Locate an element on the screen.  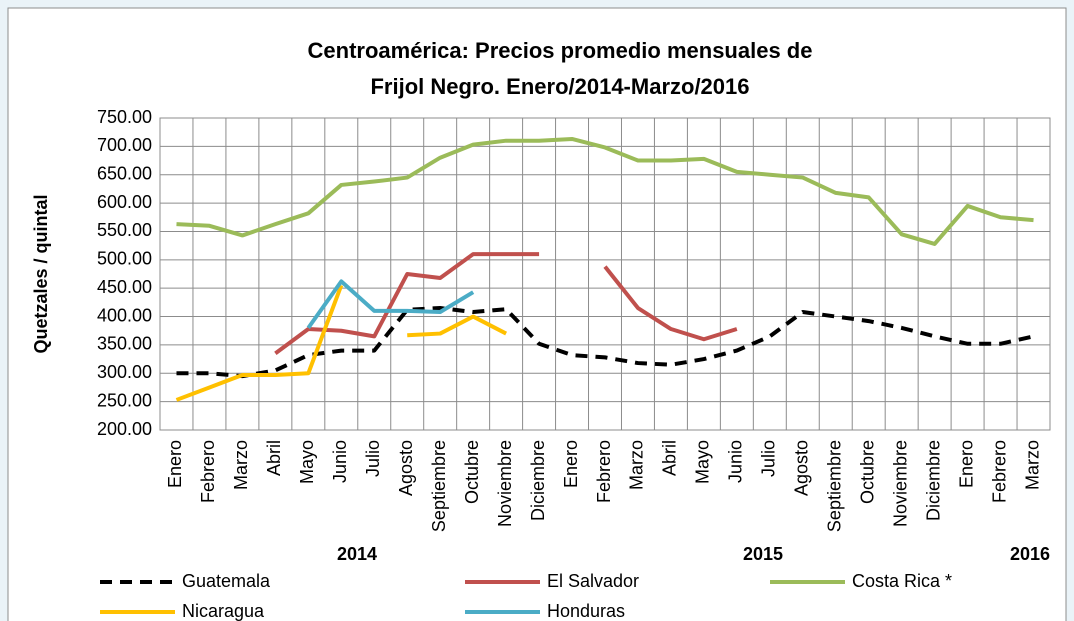
y-tick-label: 700.00 is located at coordinates (124, 145).